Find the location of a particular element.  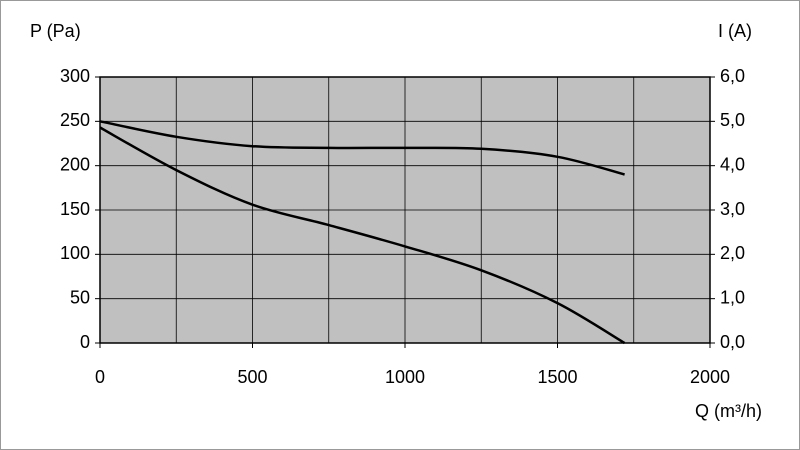

y2-tick-label: 3,0 is located at coordinates (732, 209).